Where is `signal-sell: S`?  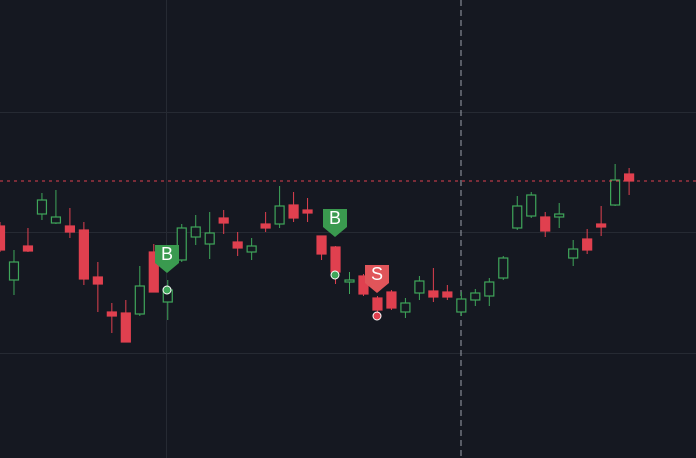
signal-sell: S is located at coordinates (377, 292).